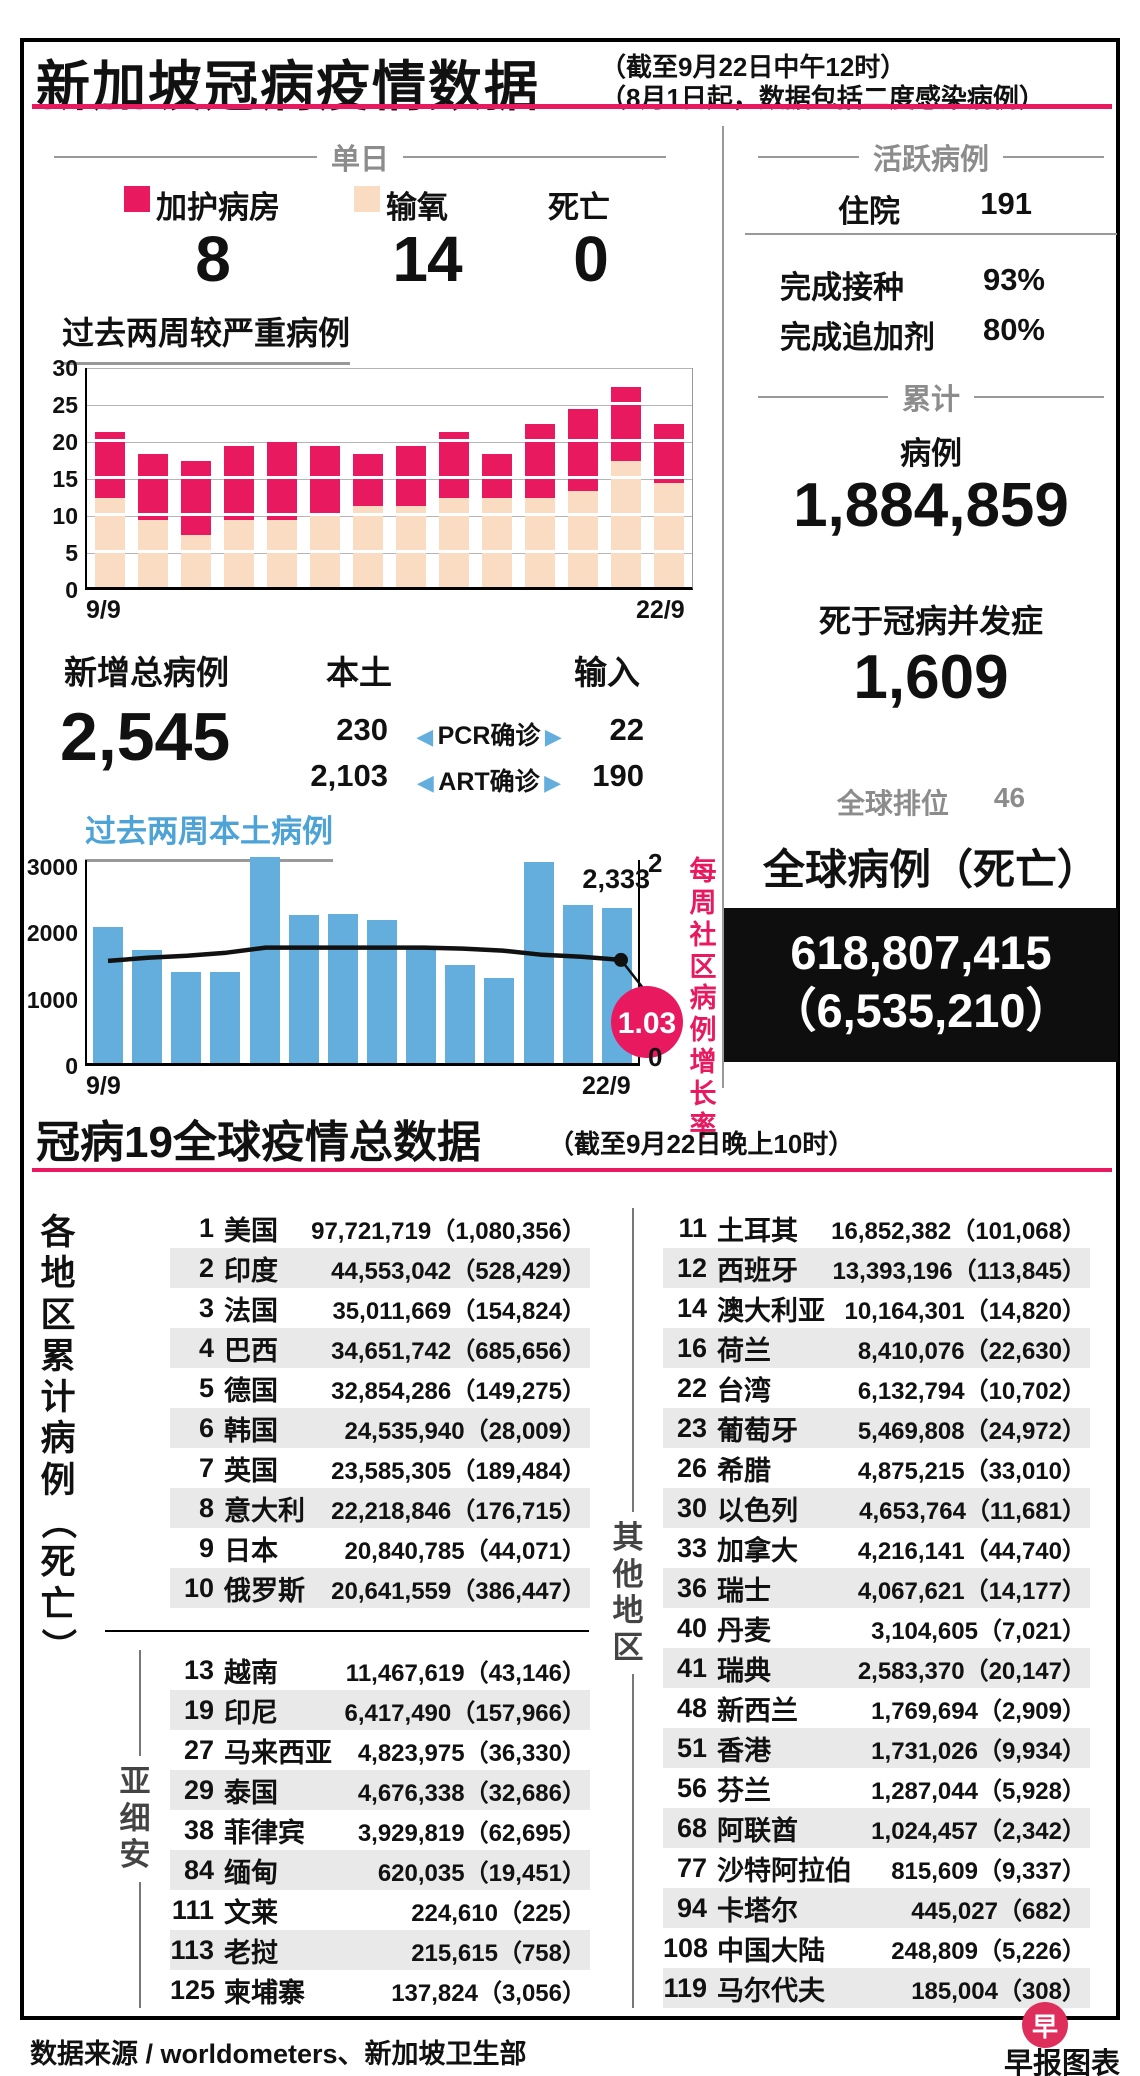 This screenshot has width=1140, height=2076. I want to click on severe-x-last: 22/9, so click(660, 610).